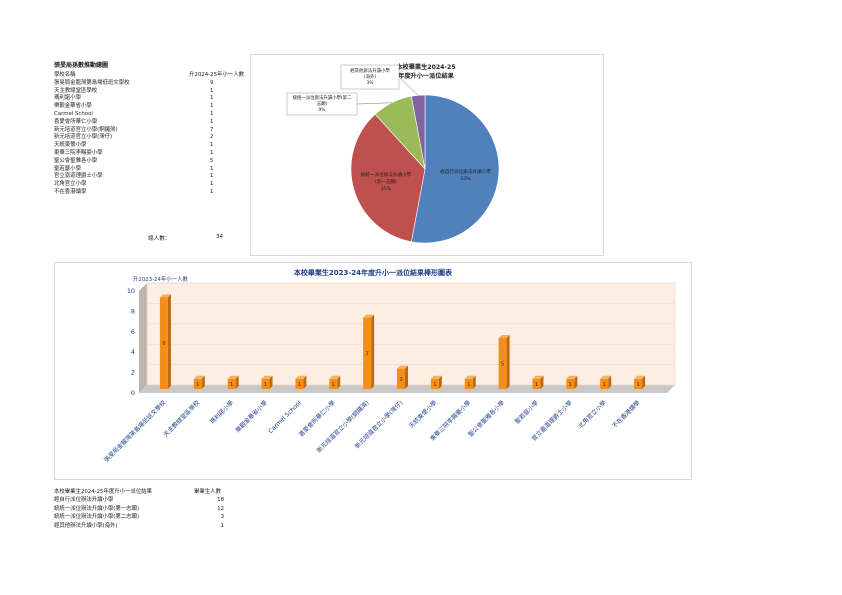  Describe the element at coordinates (426, 76) in the screenshot. I see `pie-title: 年度升小一派位結果` at that location.